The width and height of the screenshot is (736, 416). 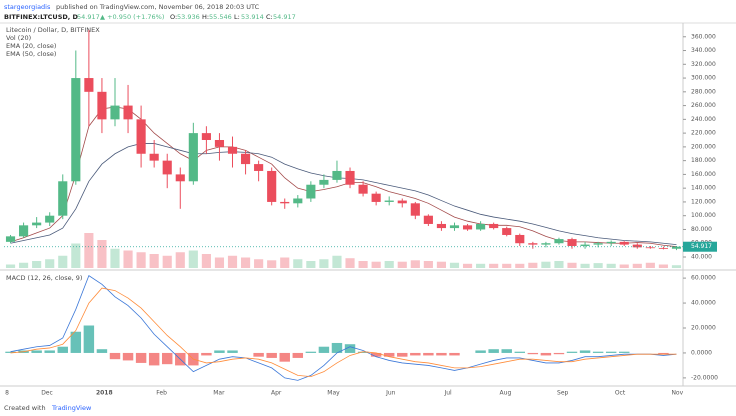 I want to click on y-tick-label: 20.0000, so click(x=703, y=327).